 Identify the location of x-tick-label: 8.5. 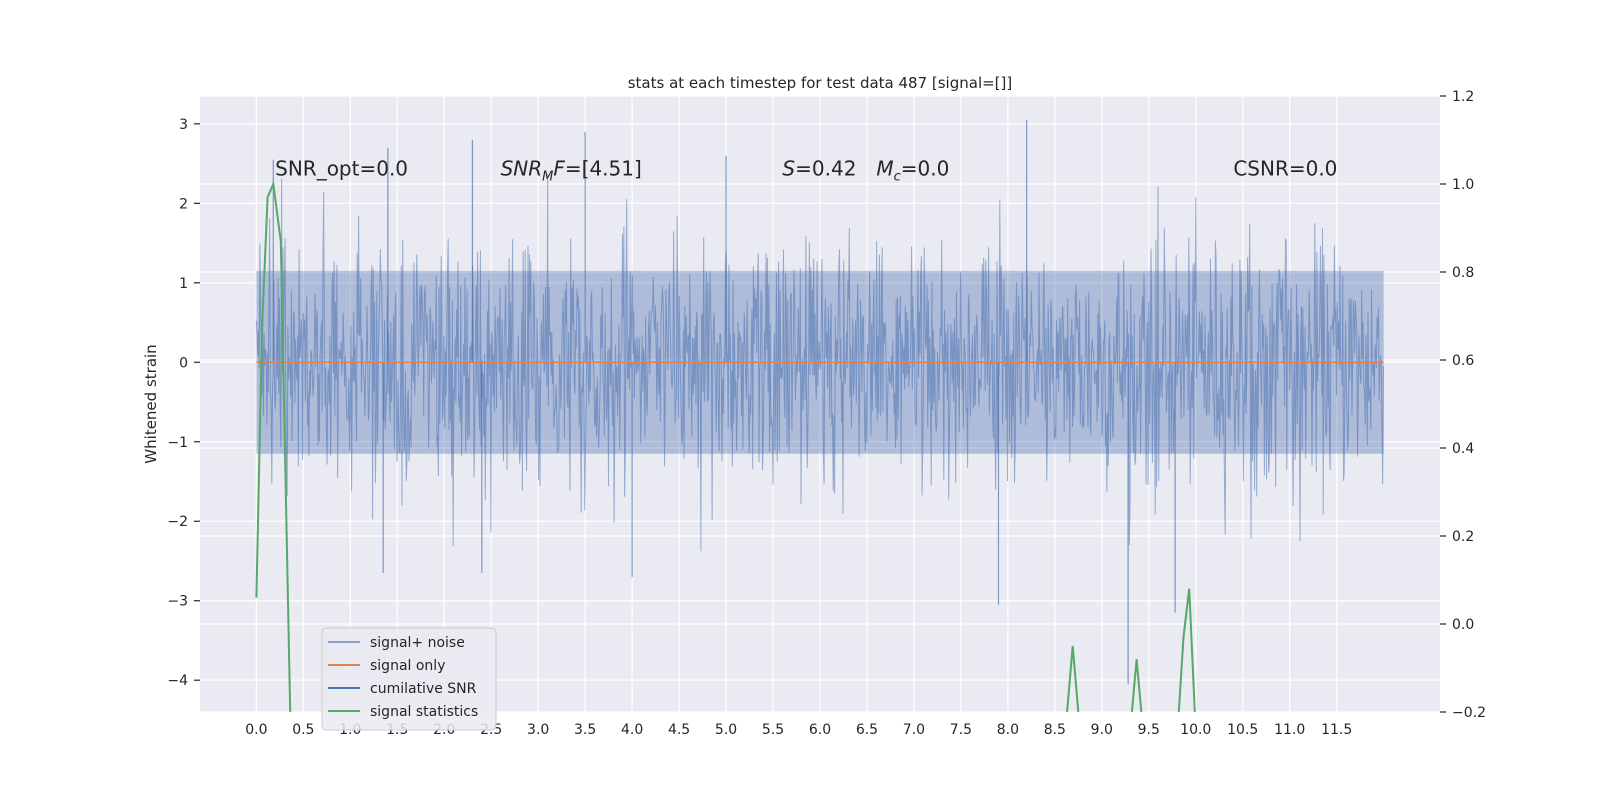
(1055, 730).